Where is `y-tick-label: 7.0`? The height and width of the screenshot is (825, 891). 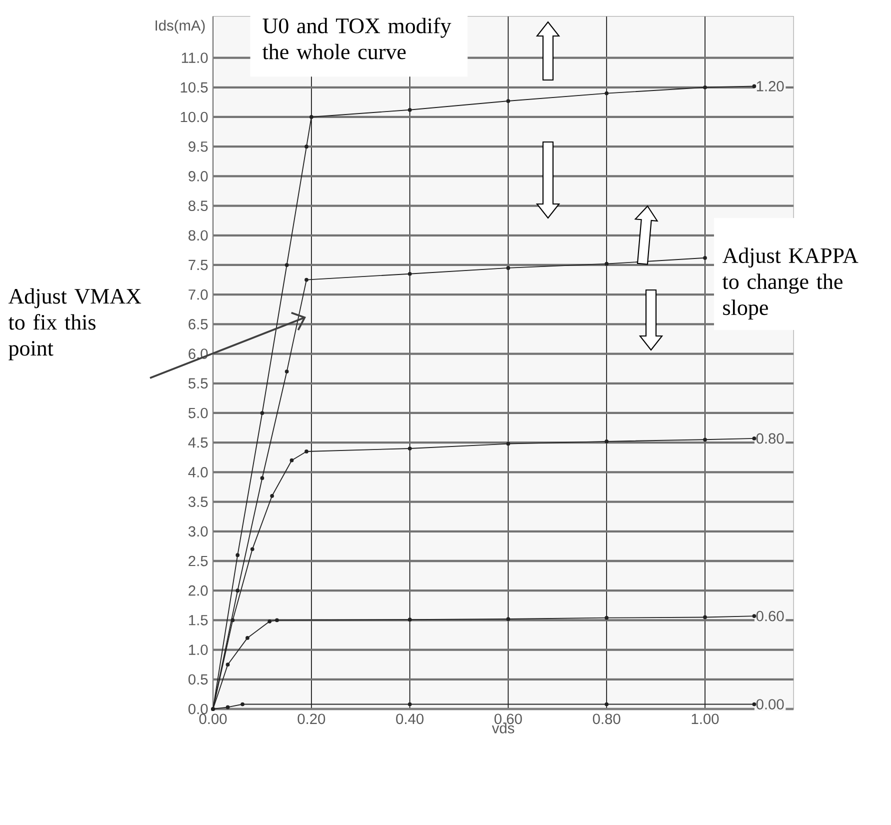
y-tick-label: 7.0 is located at coordinates (198, 294).